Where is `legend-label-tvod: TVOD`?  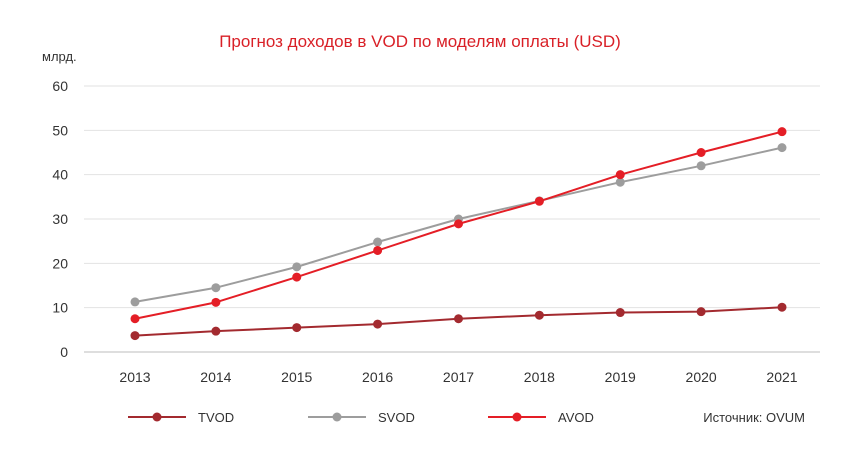 legend-label-tvod: TVOD is located at coordinates (216, 417).